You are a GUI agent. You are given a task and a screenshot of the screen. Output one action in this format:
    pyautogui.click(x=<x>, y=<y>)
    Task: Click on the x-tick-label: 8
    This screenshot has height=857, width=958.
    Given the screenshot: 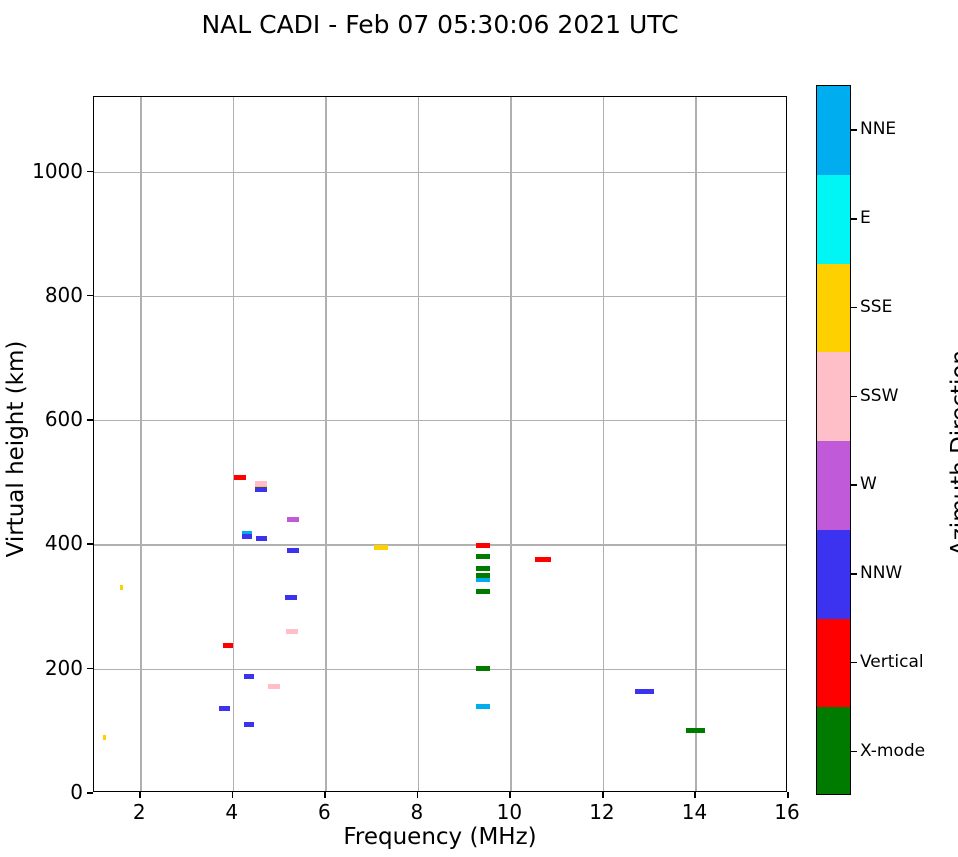 What is the action you would take?
    pyautogui.click(x=417, y=812)
    